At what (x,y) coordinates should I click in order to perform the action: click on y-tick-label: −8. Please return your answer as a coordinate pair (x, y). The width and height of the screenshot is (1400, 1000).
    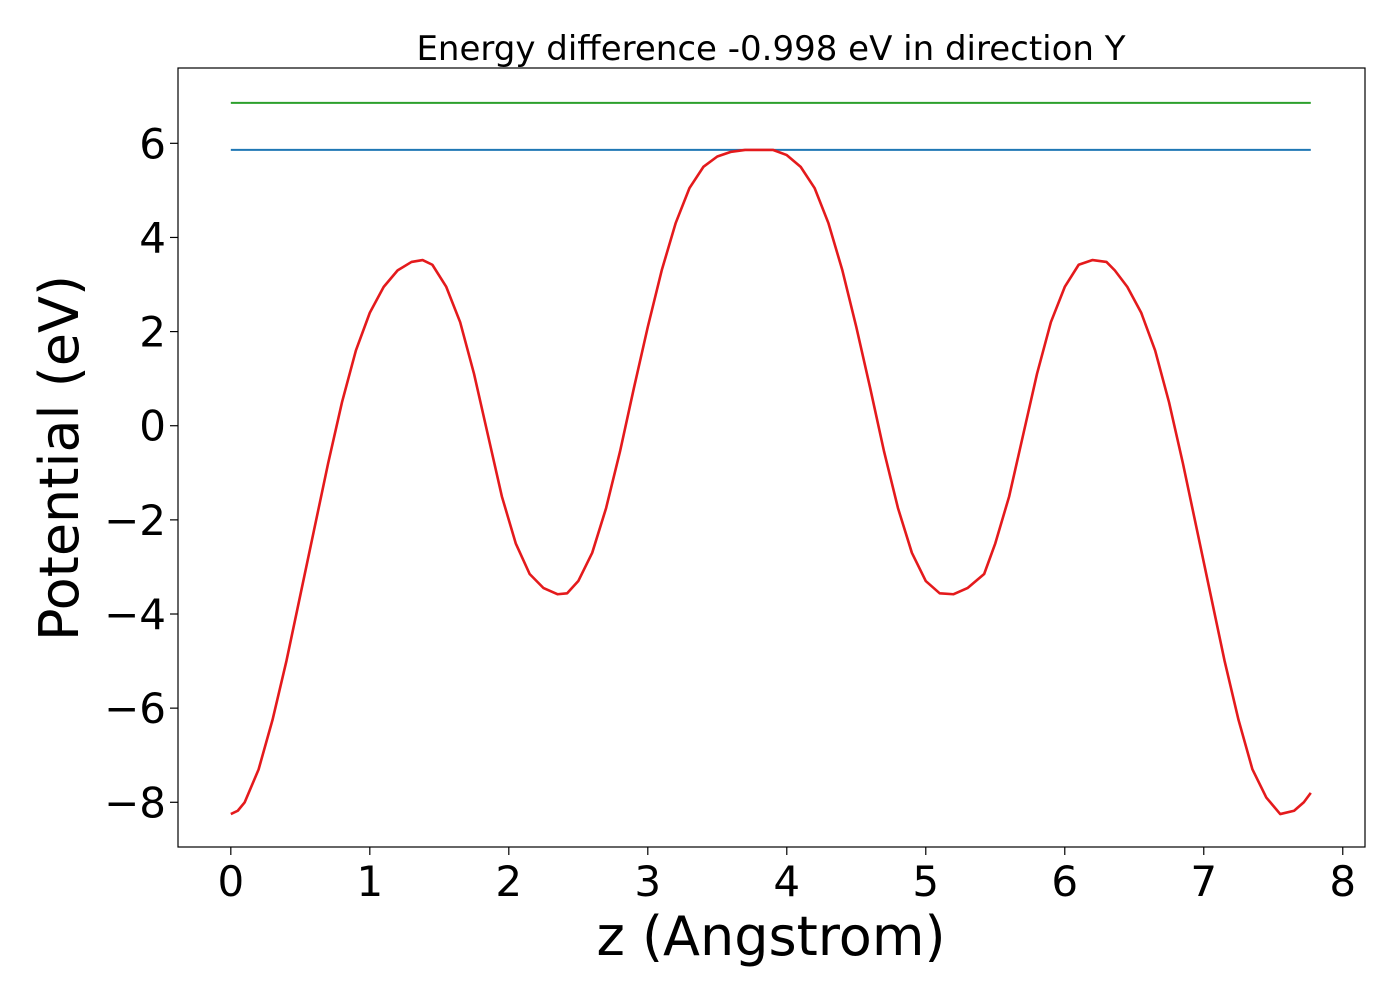
    Looking at the image, I should click on (135, 802).